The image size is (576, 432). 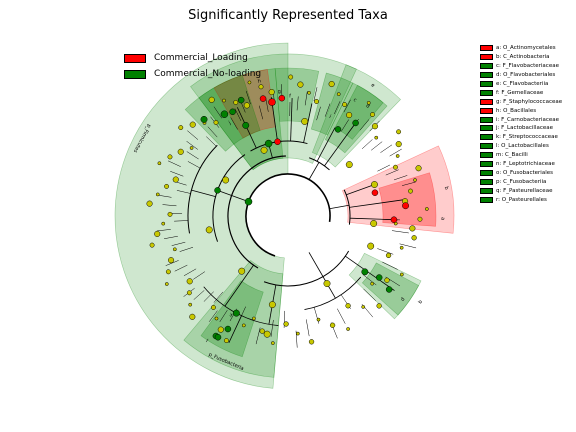 I want to click on taxon-legend-item-m: m: C_Bacilli, so click(x=521, y=155).